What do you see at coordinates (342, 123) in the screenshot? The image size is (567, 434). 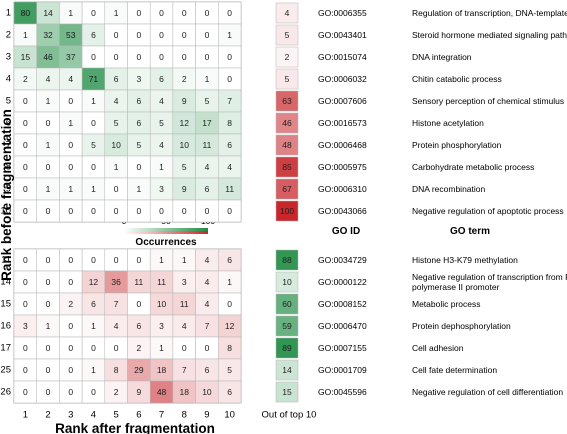 I see `go-id-label: GO:0016573` at bounding box center [342, 123].